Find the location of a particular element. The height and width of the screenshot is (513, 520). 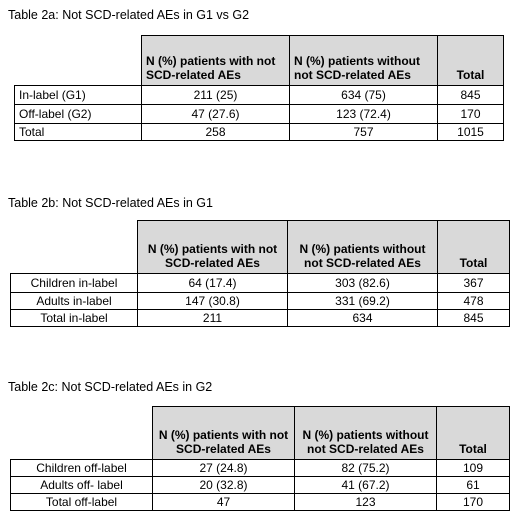

cell-with: 27 (24.8) is located at coordinates (223, 468).